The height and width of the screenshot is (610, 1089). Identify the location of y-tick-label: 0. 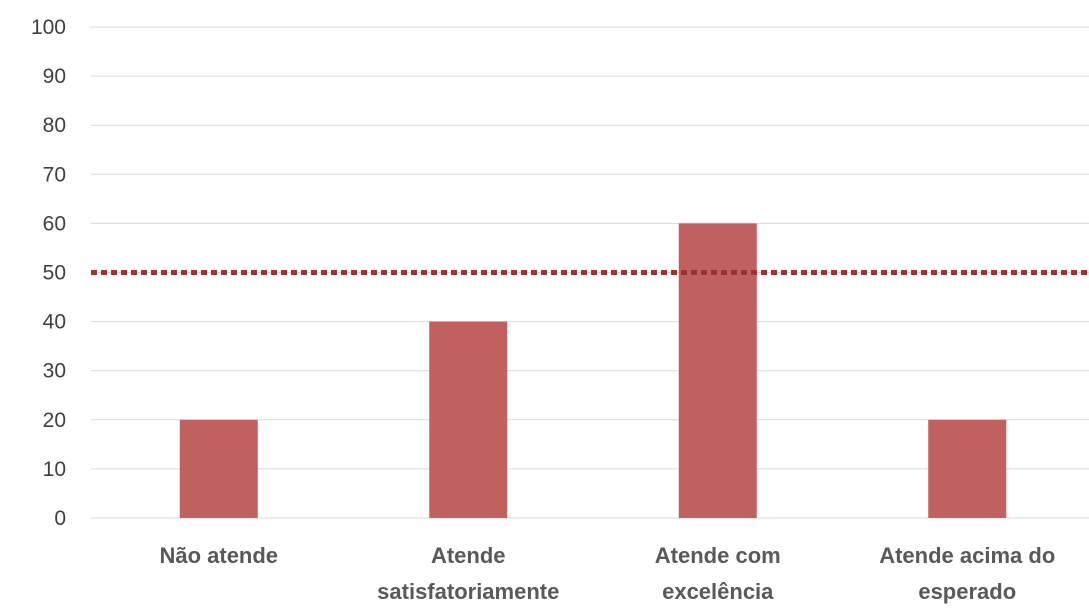
(60, 518).